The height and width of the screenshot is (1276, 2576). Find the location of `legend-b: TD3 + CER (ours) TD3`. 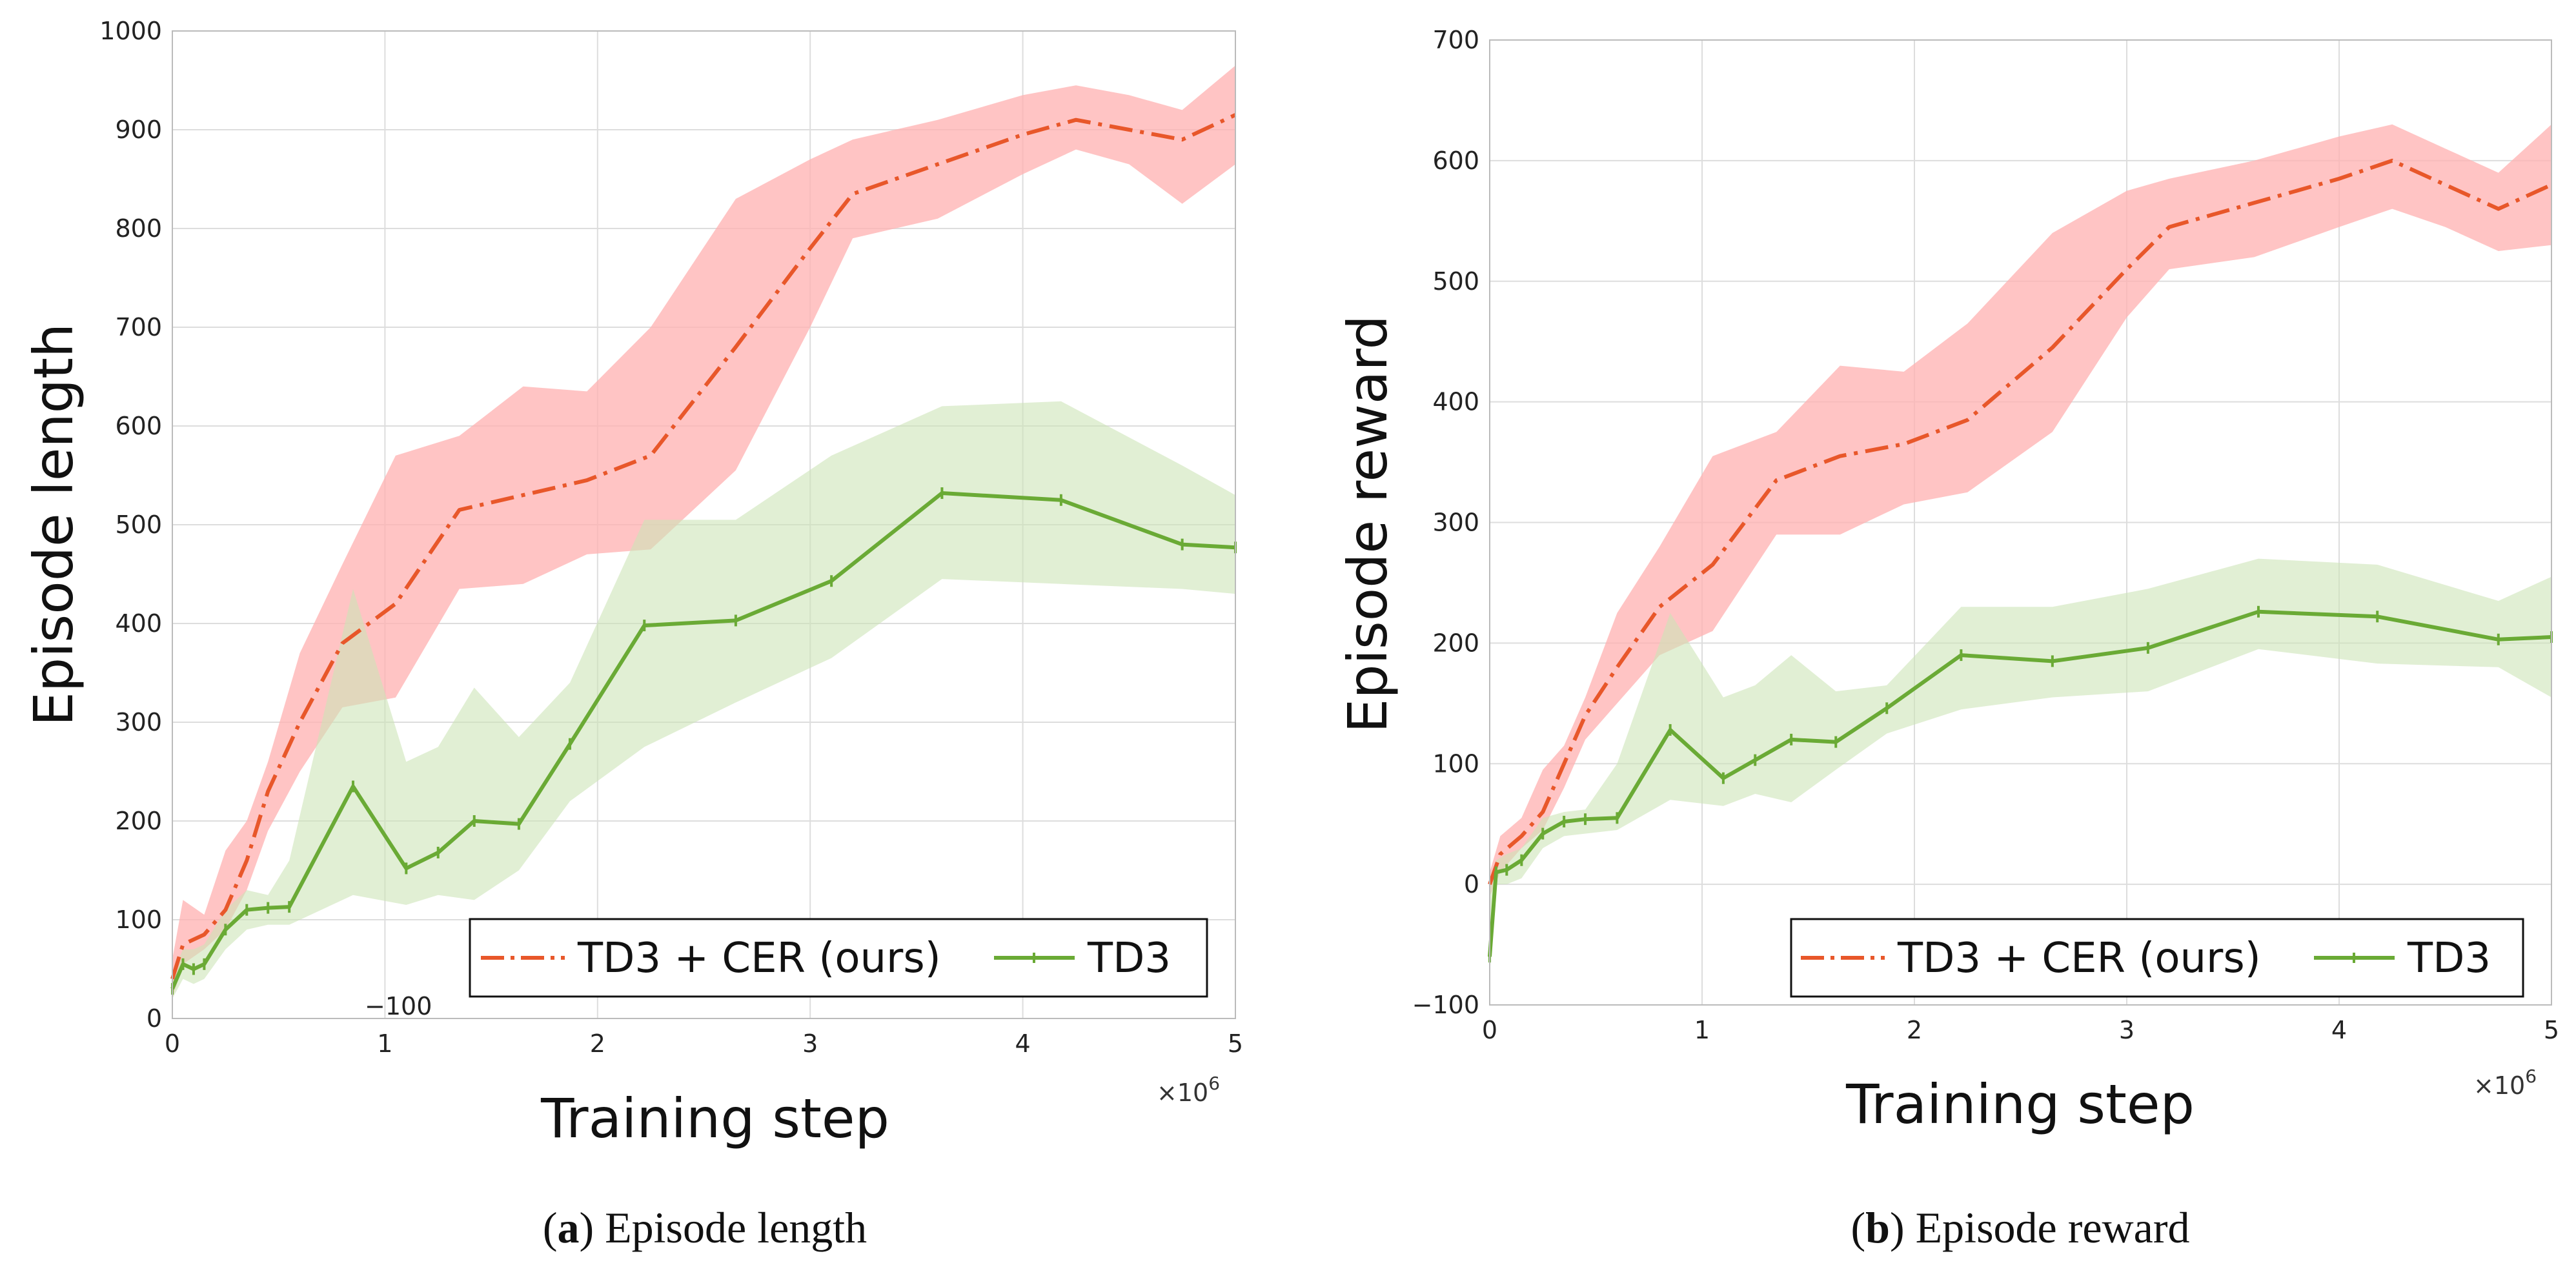

legend-b: TD3 + CER (ours) TD3 is located at coordinates (2157, 958).